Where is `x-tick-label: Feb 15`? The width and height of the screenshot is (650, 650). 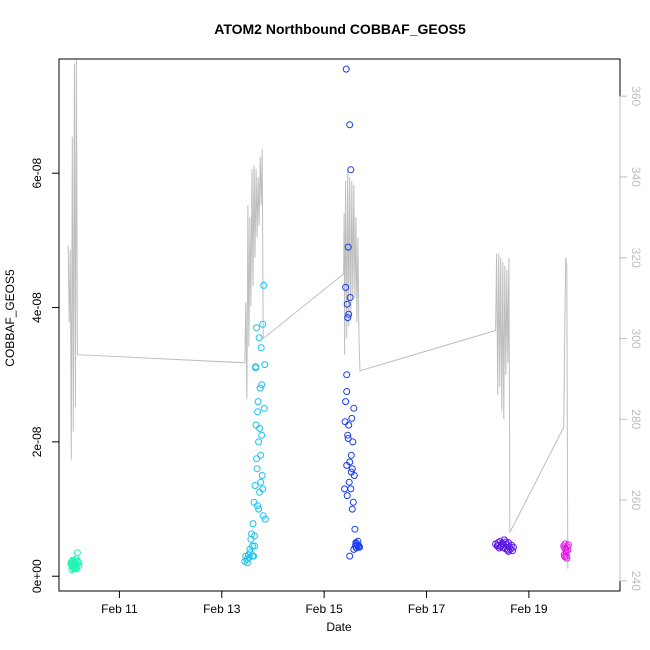
x-tick-label: Feb 15 is located at coordinates (324, 609).